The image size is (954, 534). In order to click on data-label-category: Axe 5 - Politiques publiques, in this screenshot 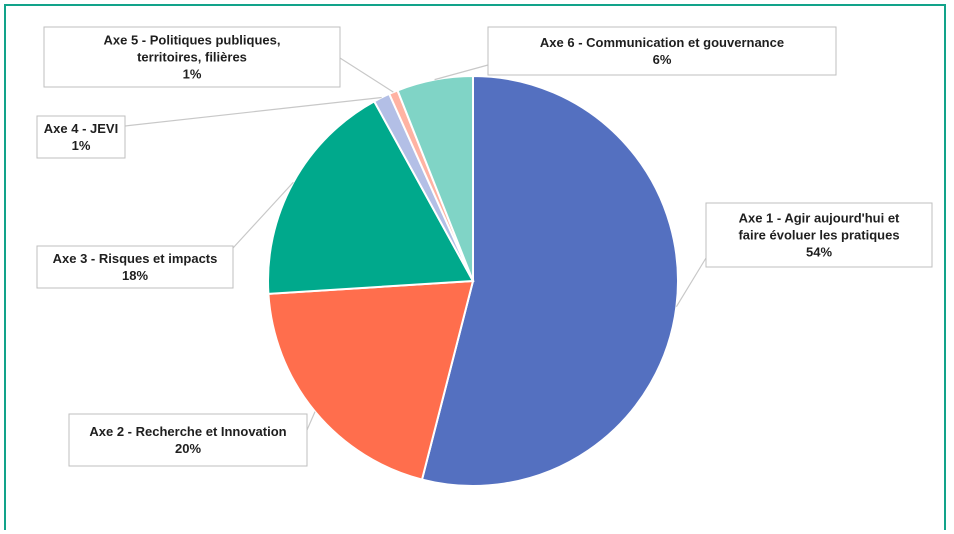, I will do `click(192, 40)`.